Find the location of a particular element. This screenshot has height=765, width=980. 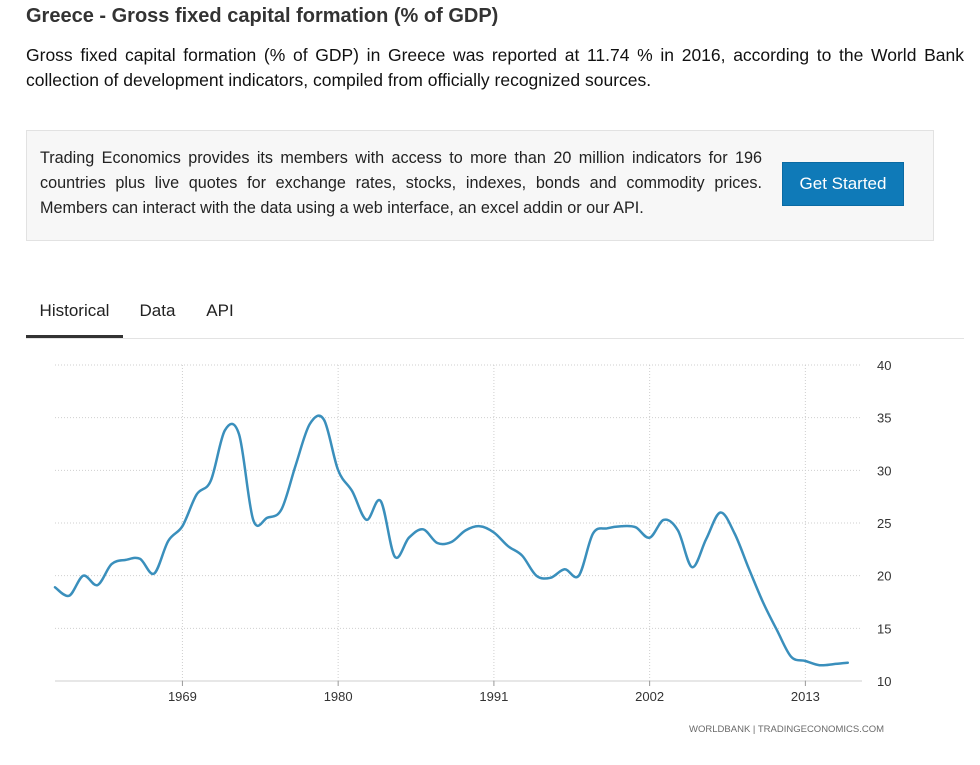

data-point-1974 is located at coordinates (253, 520).